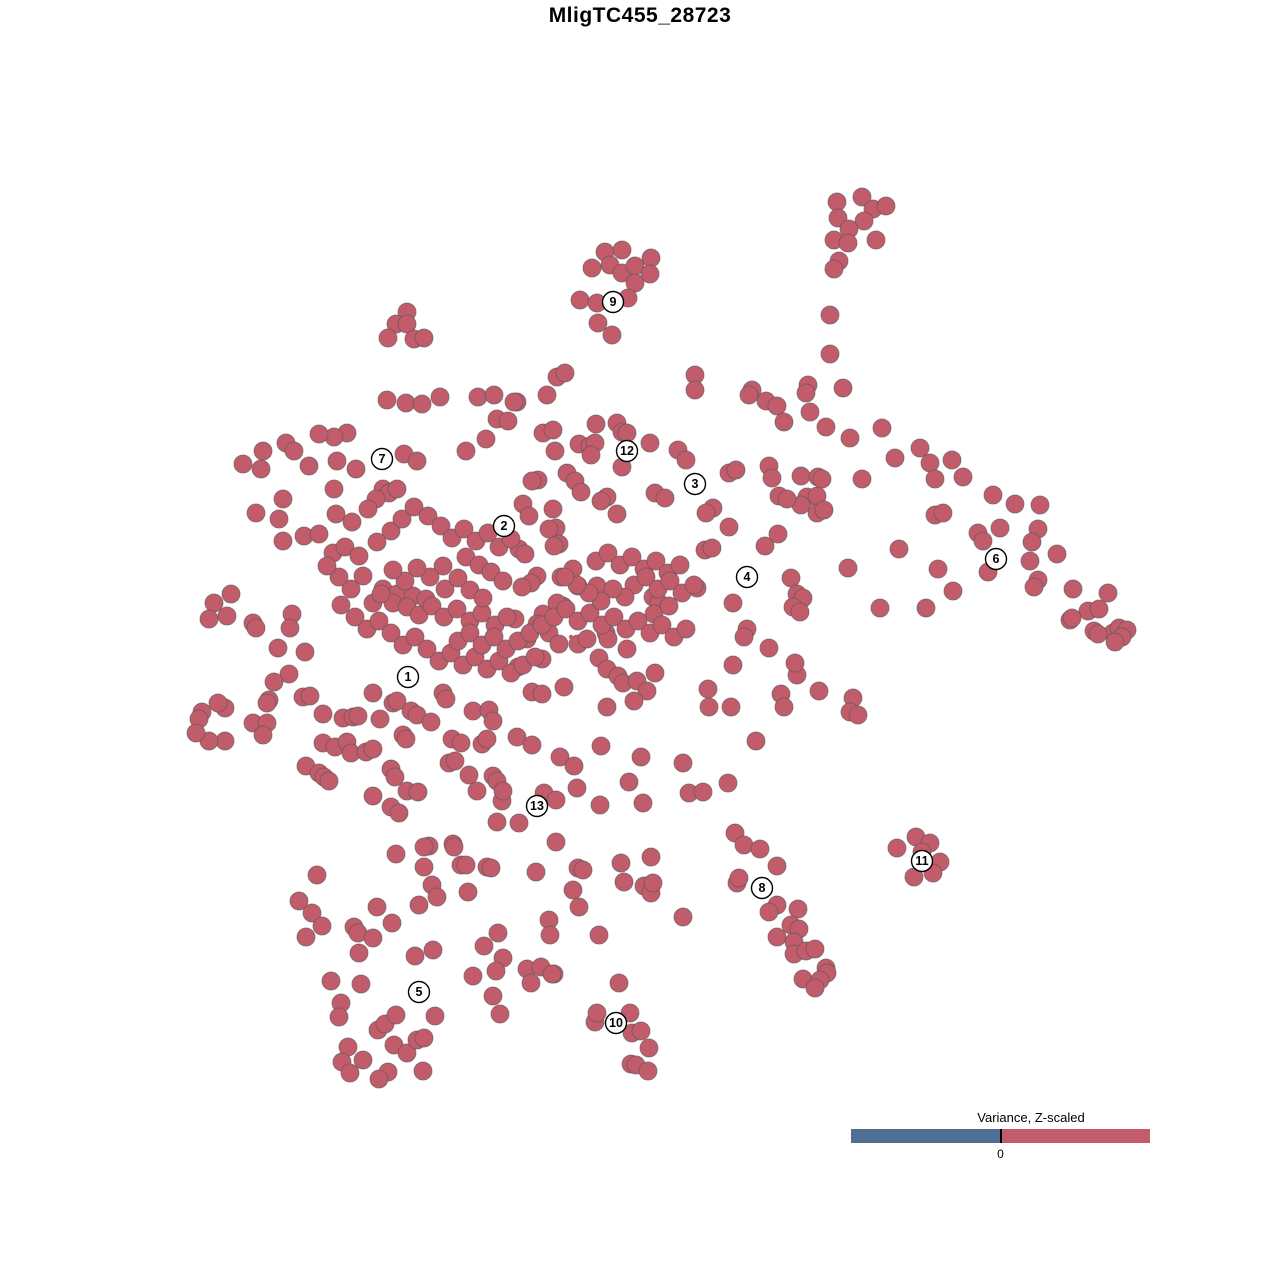 This screenshot has height=1280, width=1280. What do you see at coordinates (613, 302) in the screenshot?
I see `cluster-label-text: 9` at bounding box center [613, 302].